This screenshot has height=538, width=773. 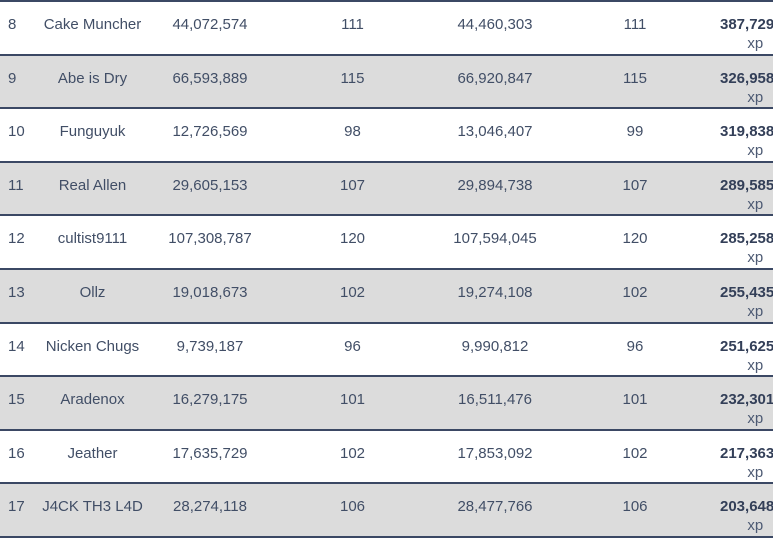 What do you see at coordinates (92, 400) in the screenshot?
I see `player-name: Aradenox` at bounding box center [92, 400].